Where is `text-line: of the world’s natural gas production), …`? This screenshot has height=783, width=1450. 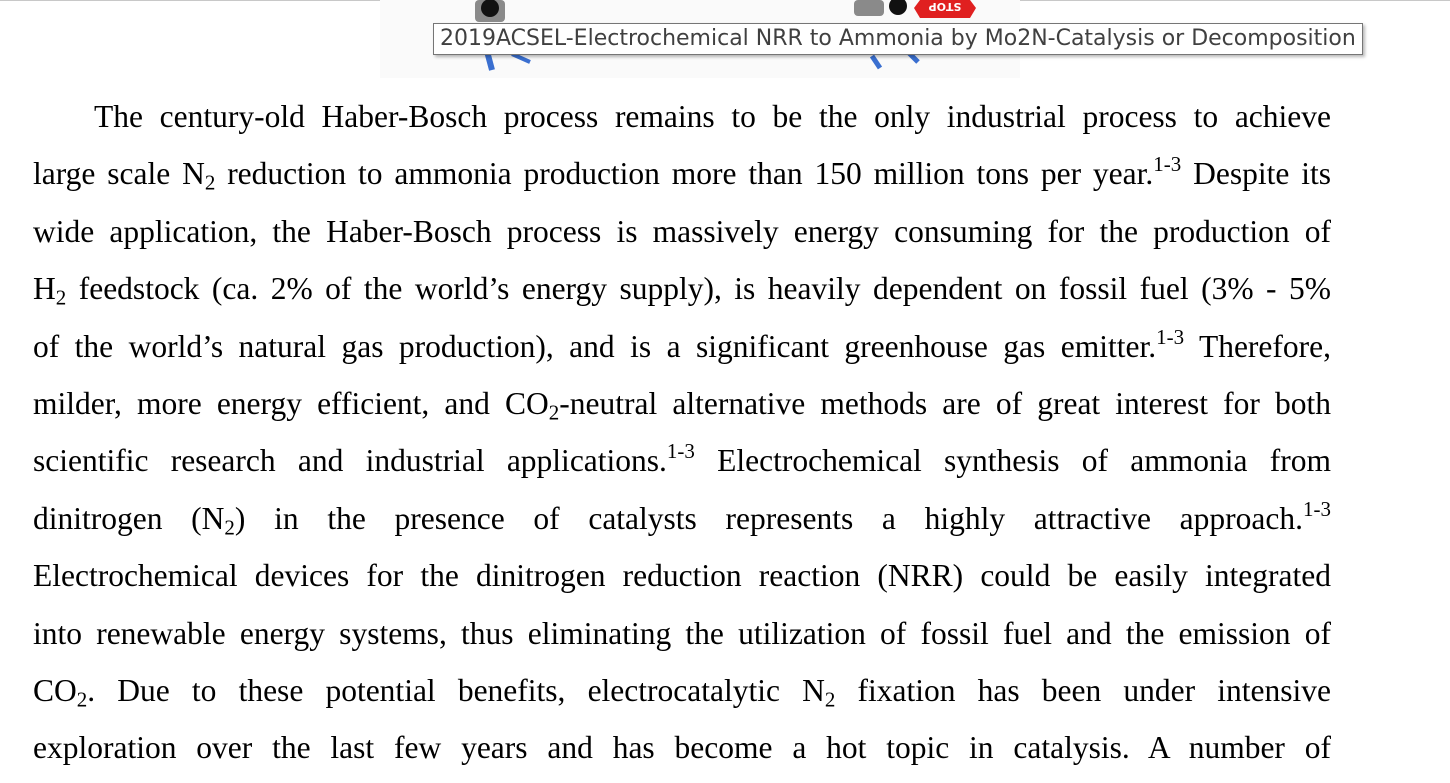 text-line: of the world’s natural gas production), … is located at coordinates (682, 344).